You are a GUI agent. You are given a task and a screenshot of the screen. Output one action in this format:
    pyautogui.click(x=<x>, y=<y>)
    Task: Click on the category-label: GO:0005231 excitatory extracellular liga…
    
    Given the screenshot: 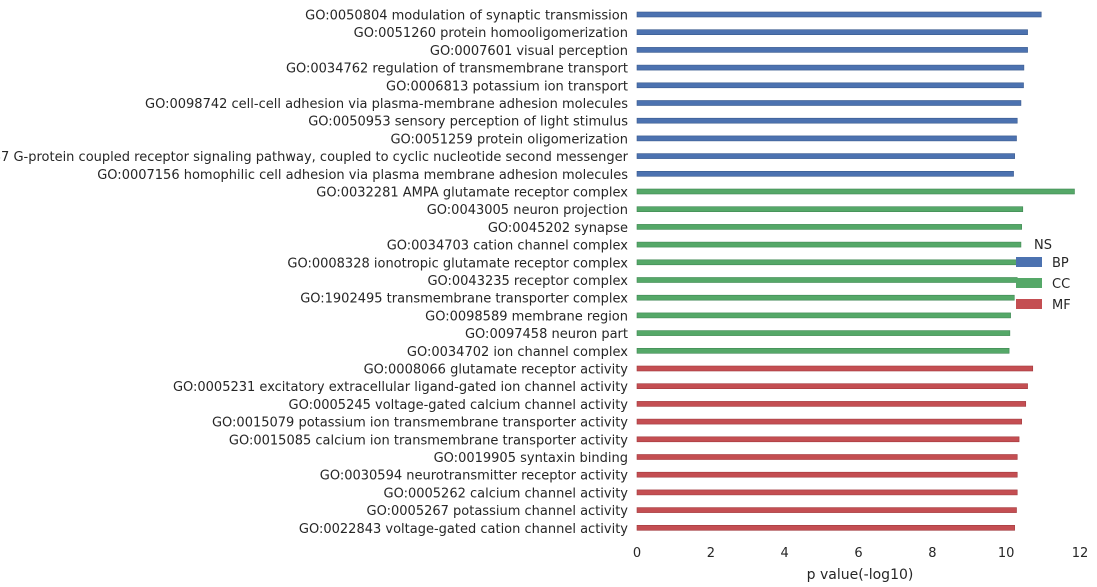 What is the action you would take?
    pyautogui.click(x=400, y=387)
    